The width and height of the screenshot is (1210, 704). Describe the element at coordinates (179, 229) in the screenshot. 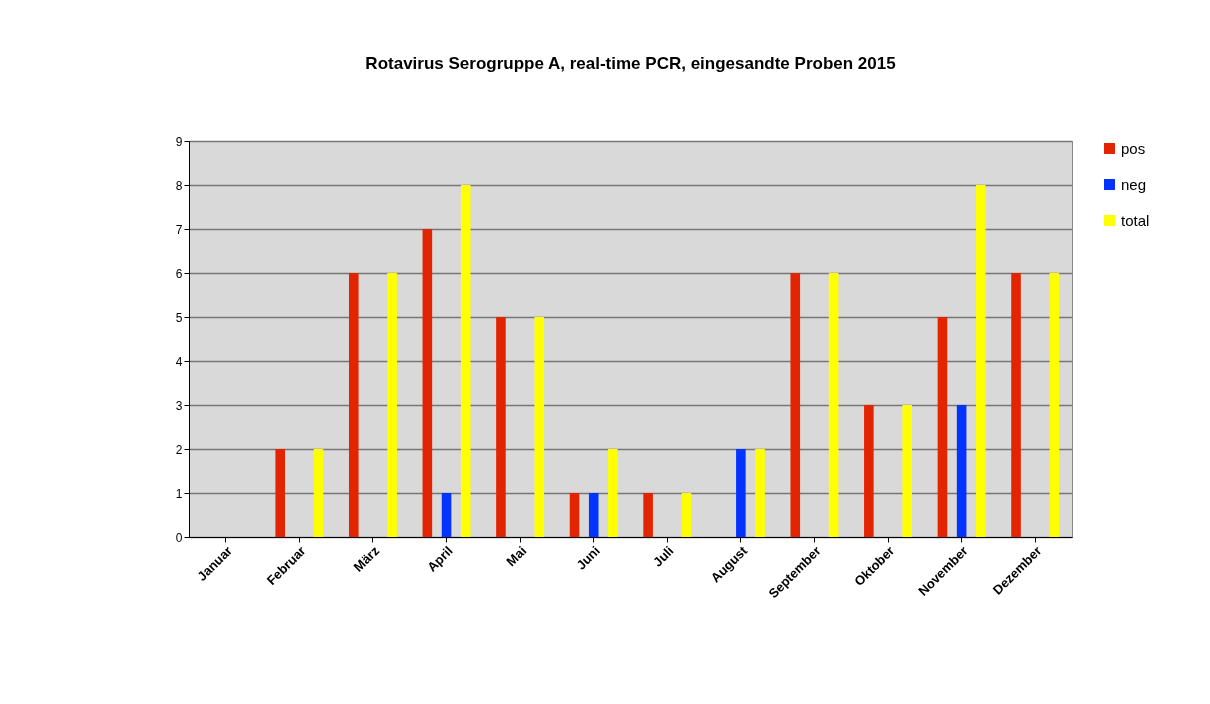

I see `y-tick-label: 7` at that location.